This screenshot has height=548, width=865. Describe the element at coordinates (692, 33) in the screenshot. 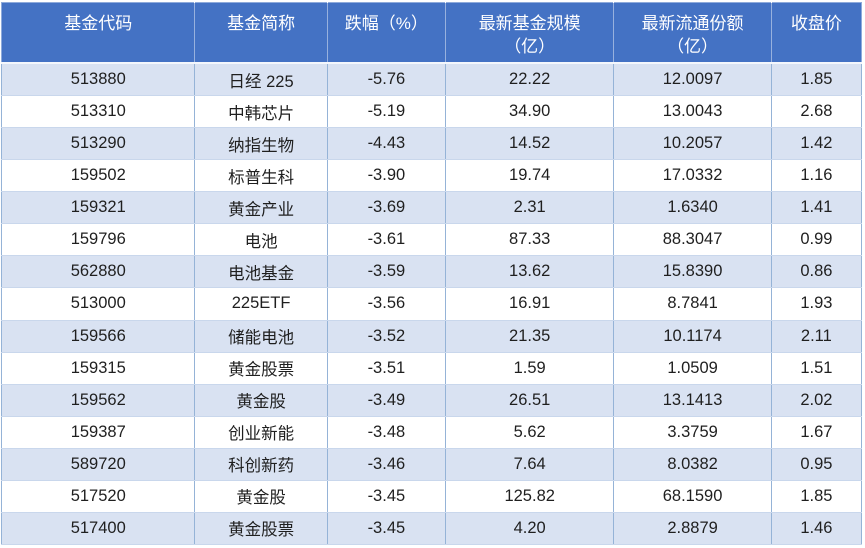

I see `column-header-circulating-shares: 最新流通份额 （亿）` at that location.